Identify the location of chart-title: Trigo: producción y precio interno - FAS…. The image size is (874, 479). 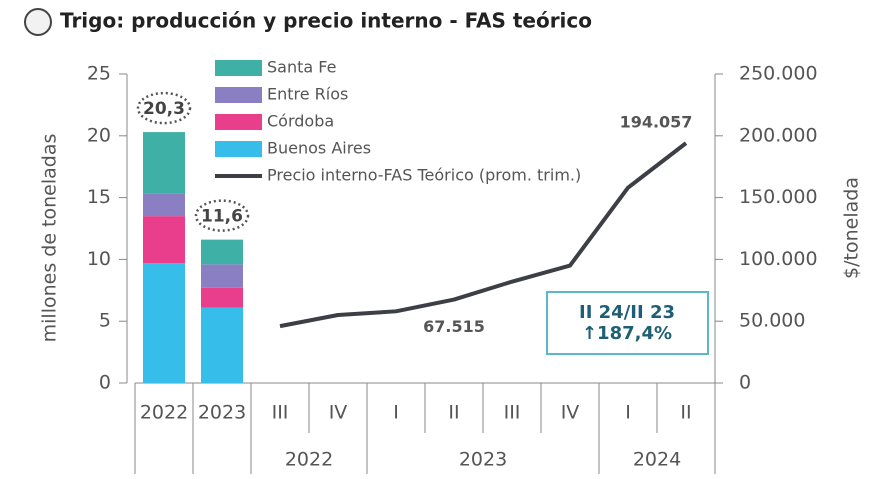
(326, 21).